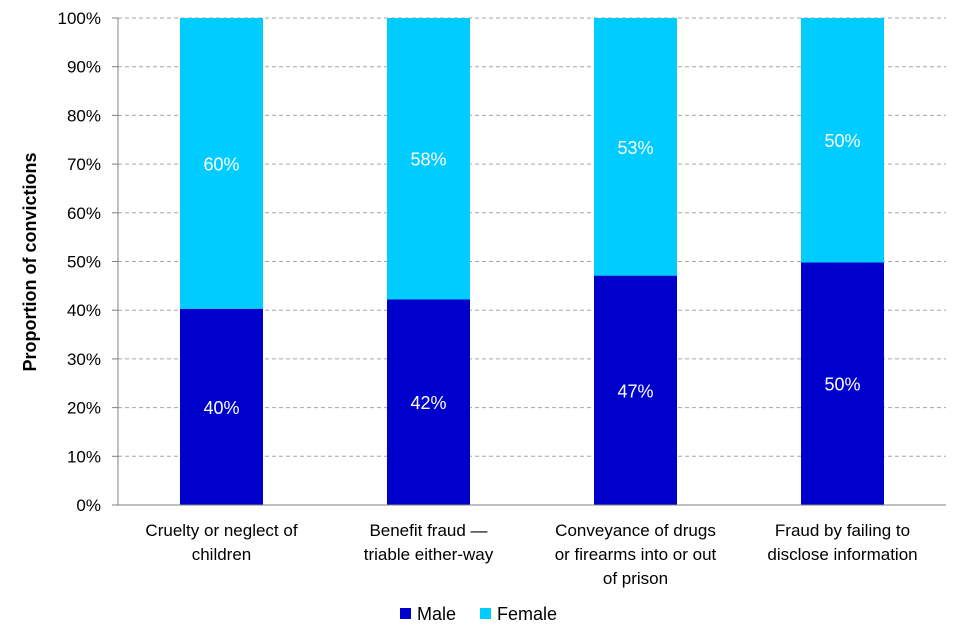  Describe the element at coordinates (84, 310) in the screenshot. I see `y-tick-label: 40%` at that location.